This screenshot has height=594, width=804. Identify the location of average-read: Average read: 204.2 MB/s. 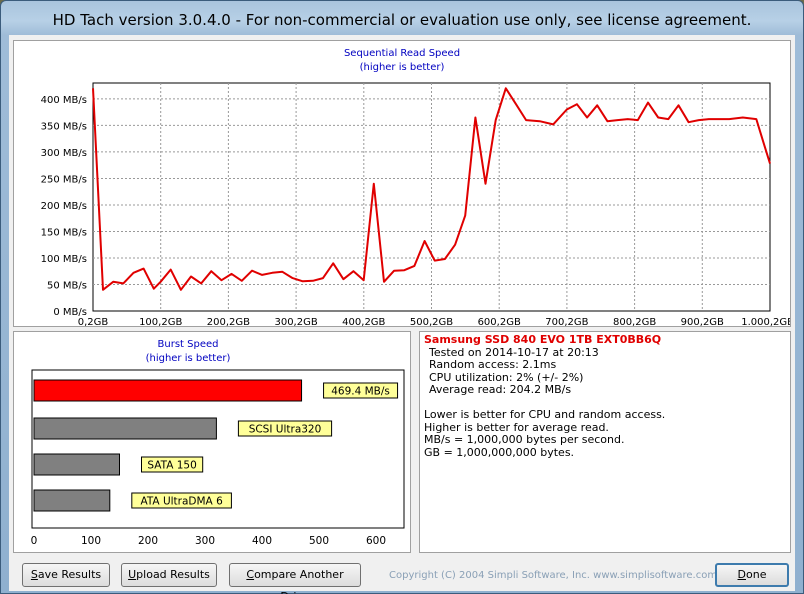
(500, 390).